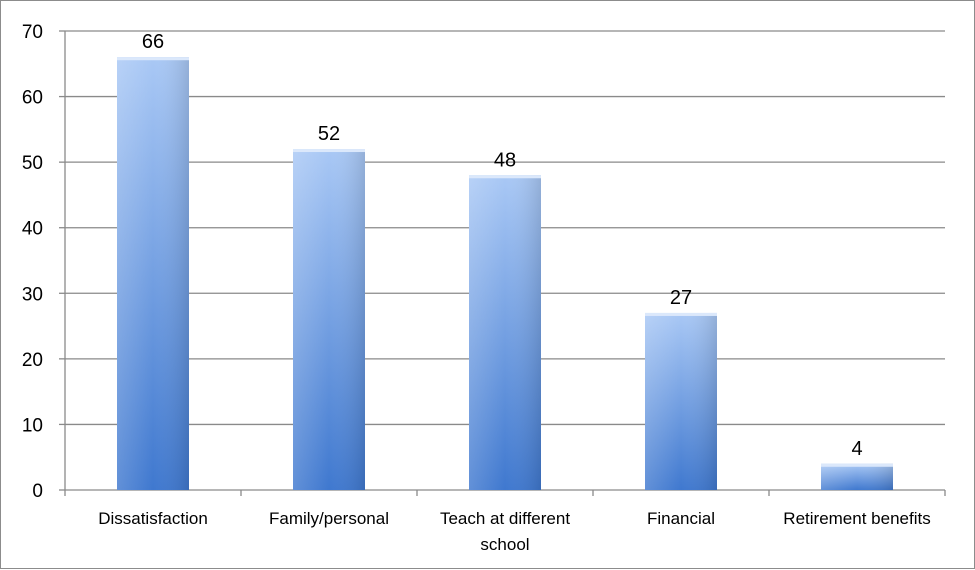 The width and height of the screenshot is (975, 570). What do you see at coordinates (681, 298) in the screenshot?
I see `data-label: 27` at bounding box center [681, 298].